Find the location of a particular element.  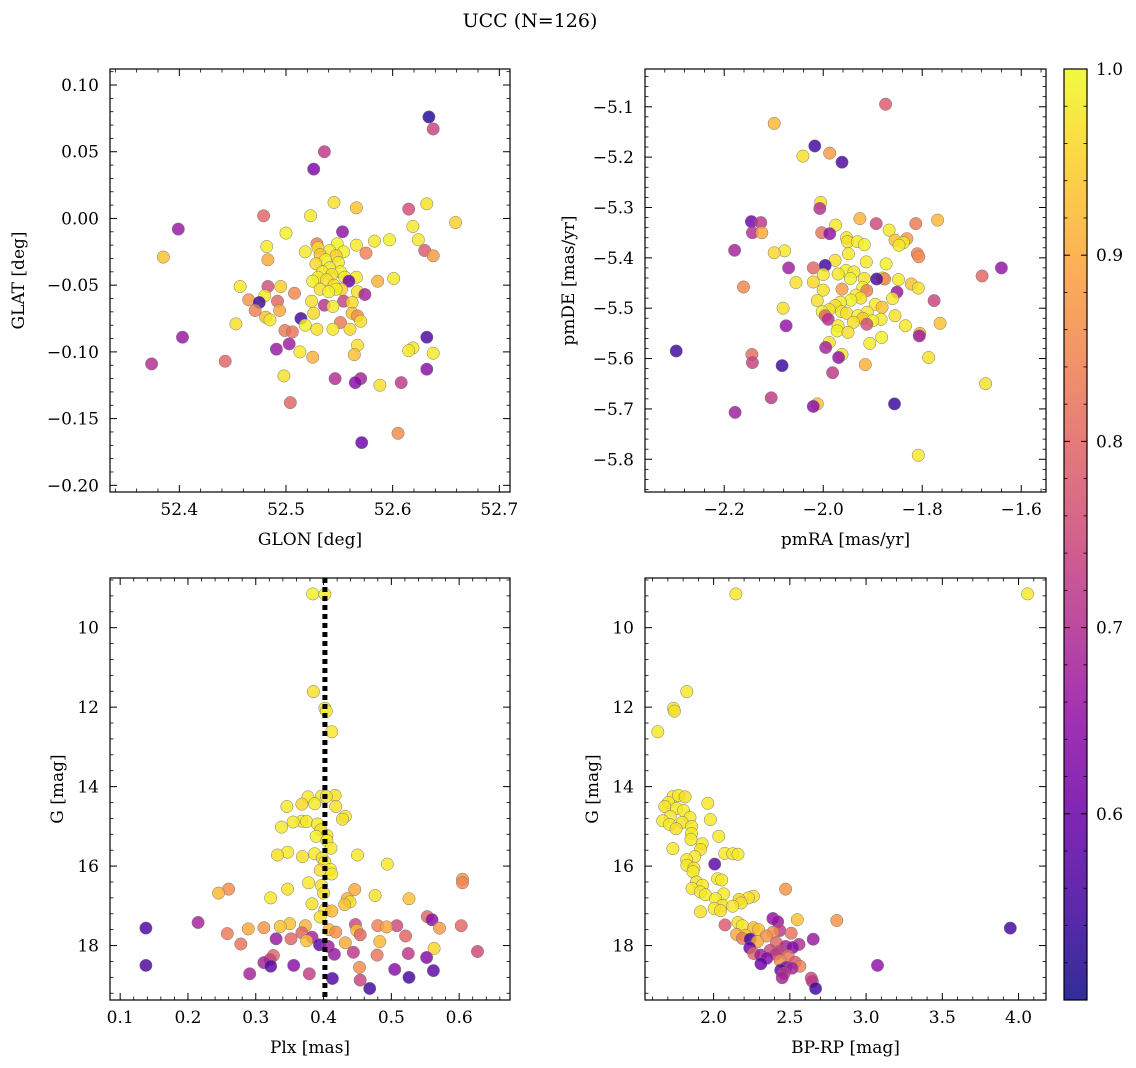

x-tick-label: 52.7 is located at coordinates (499, 510).